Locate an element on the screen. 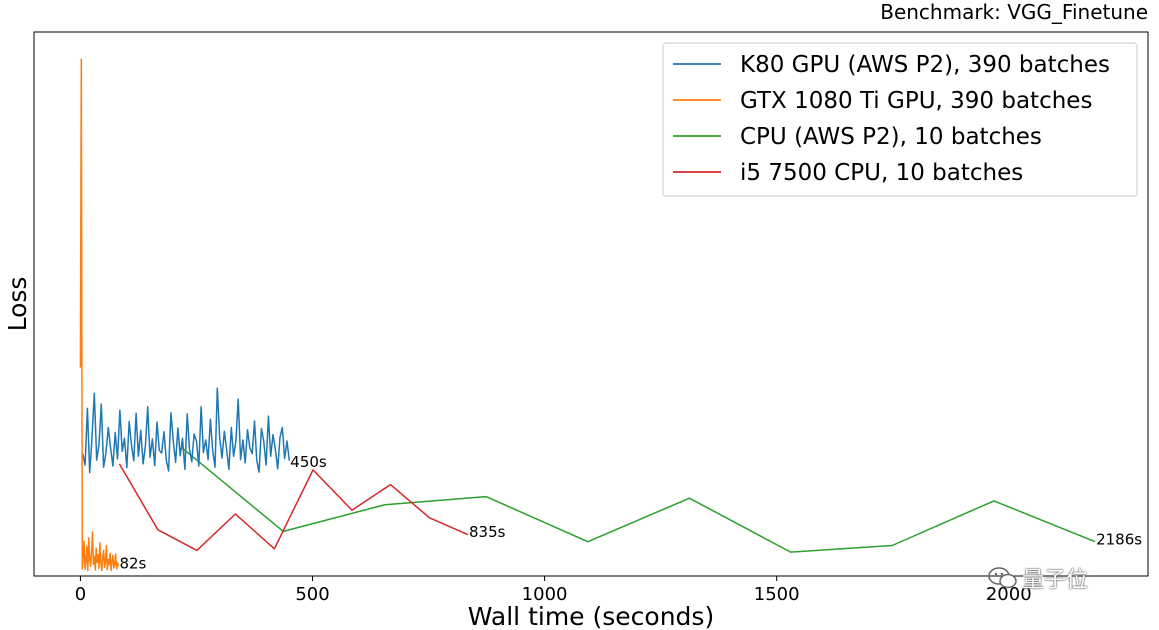  x-axis-label: Wall time (seconds) is located at coordinates (591, 616).